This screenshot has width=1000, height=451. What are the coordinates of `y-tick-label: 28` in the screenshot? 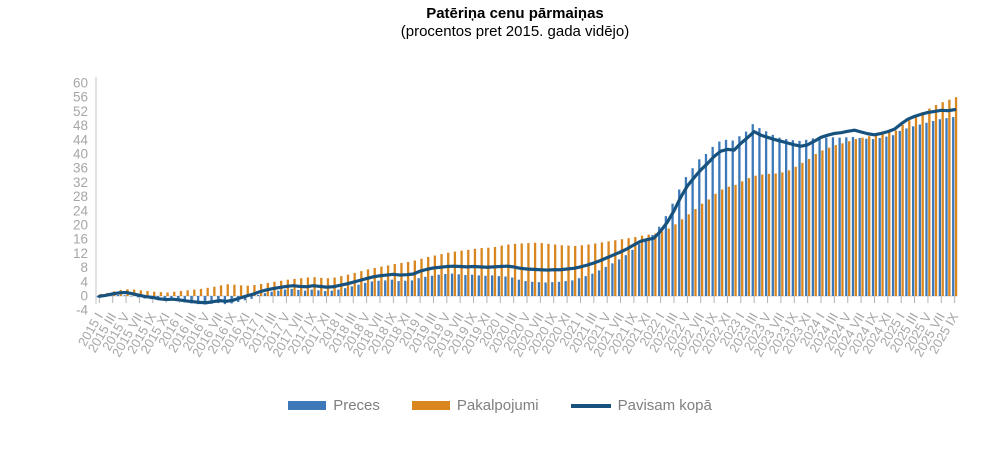 It's located at (80, 196).